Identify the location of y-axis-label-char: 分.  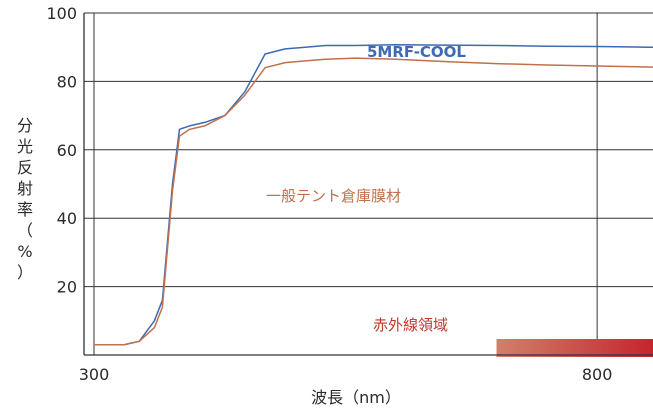
(25, 125).